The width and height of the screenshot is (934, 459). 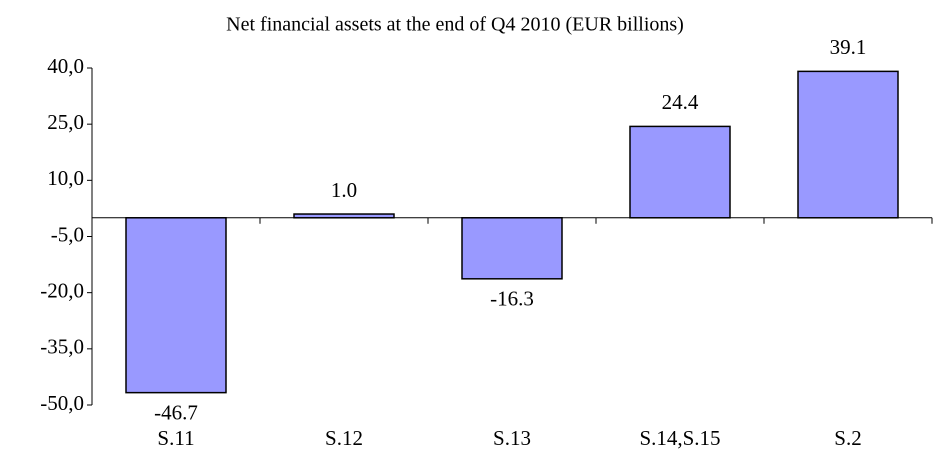 I want to click on y-tick-label: -35,0, so click(x=62, y=347).